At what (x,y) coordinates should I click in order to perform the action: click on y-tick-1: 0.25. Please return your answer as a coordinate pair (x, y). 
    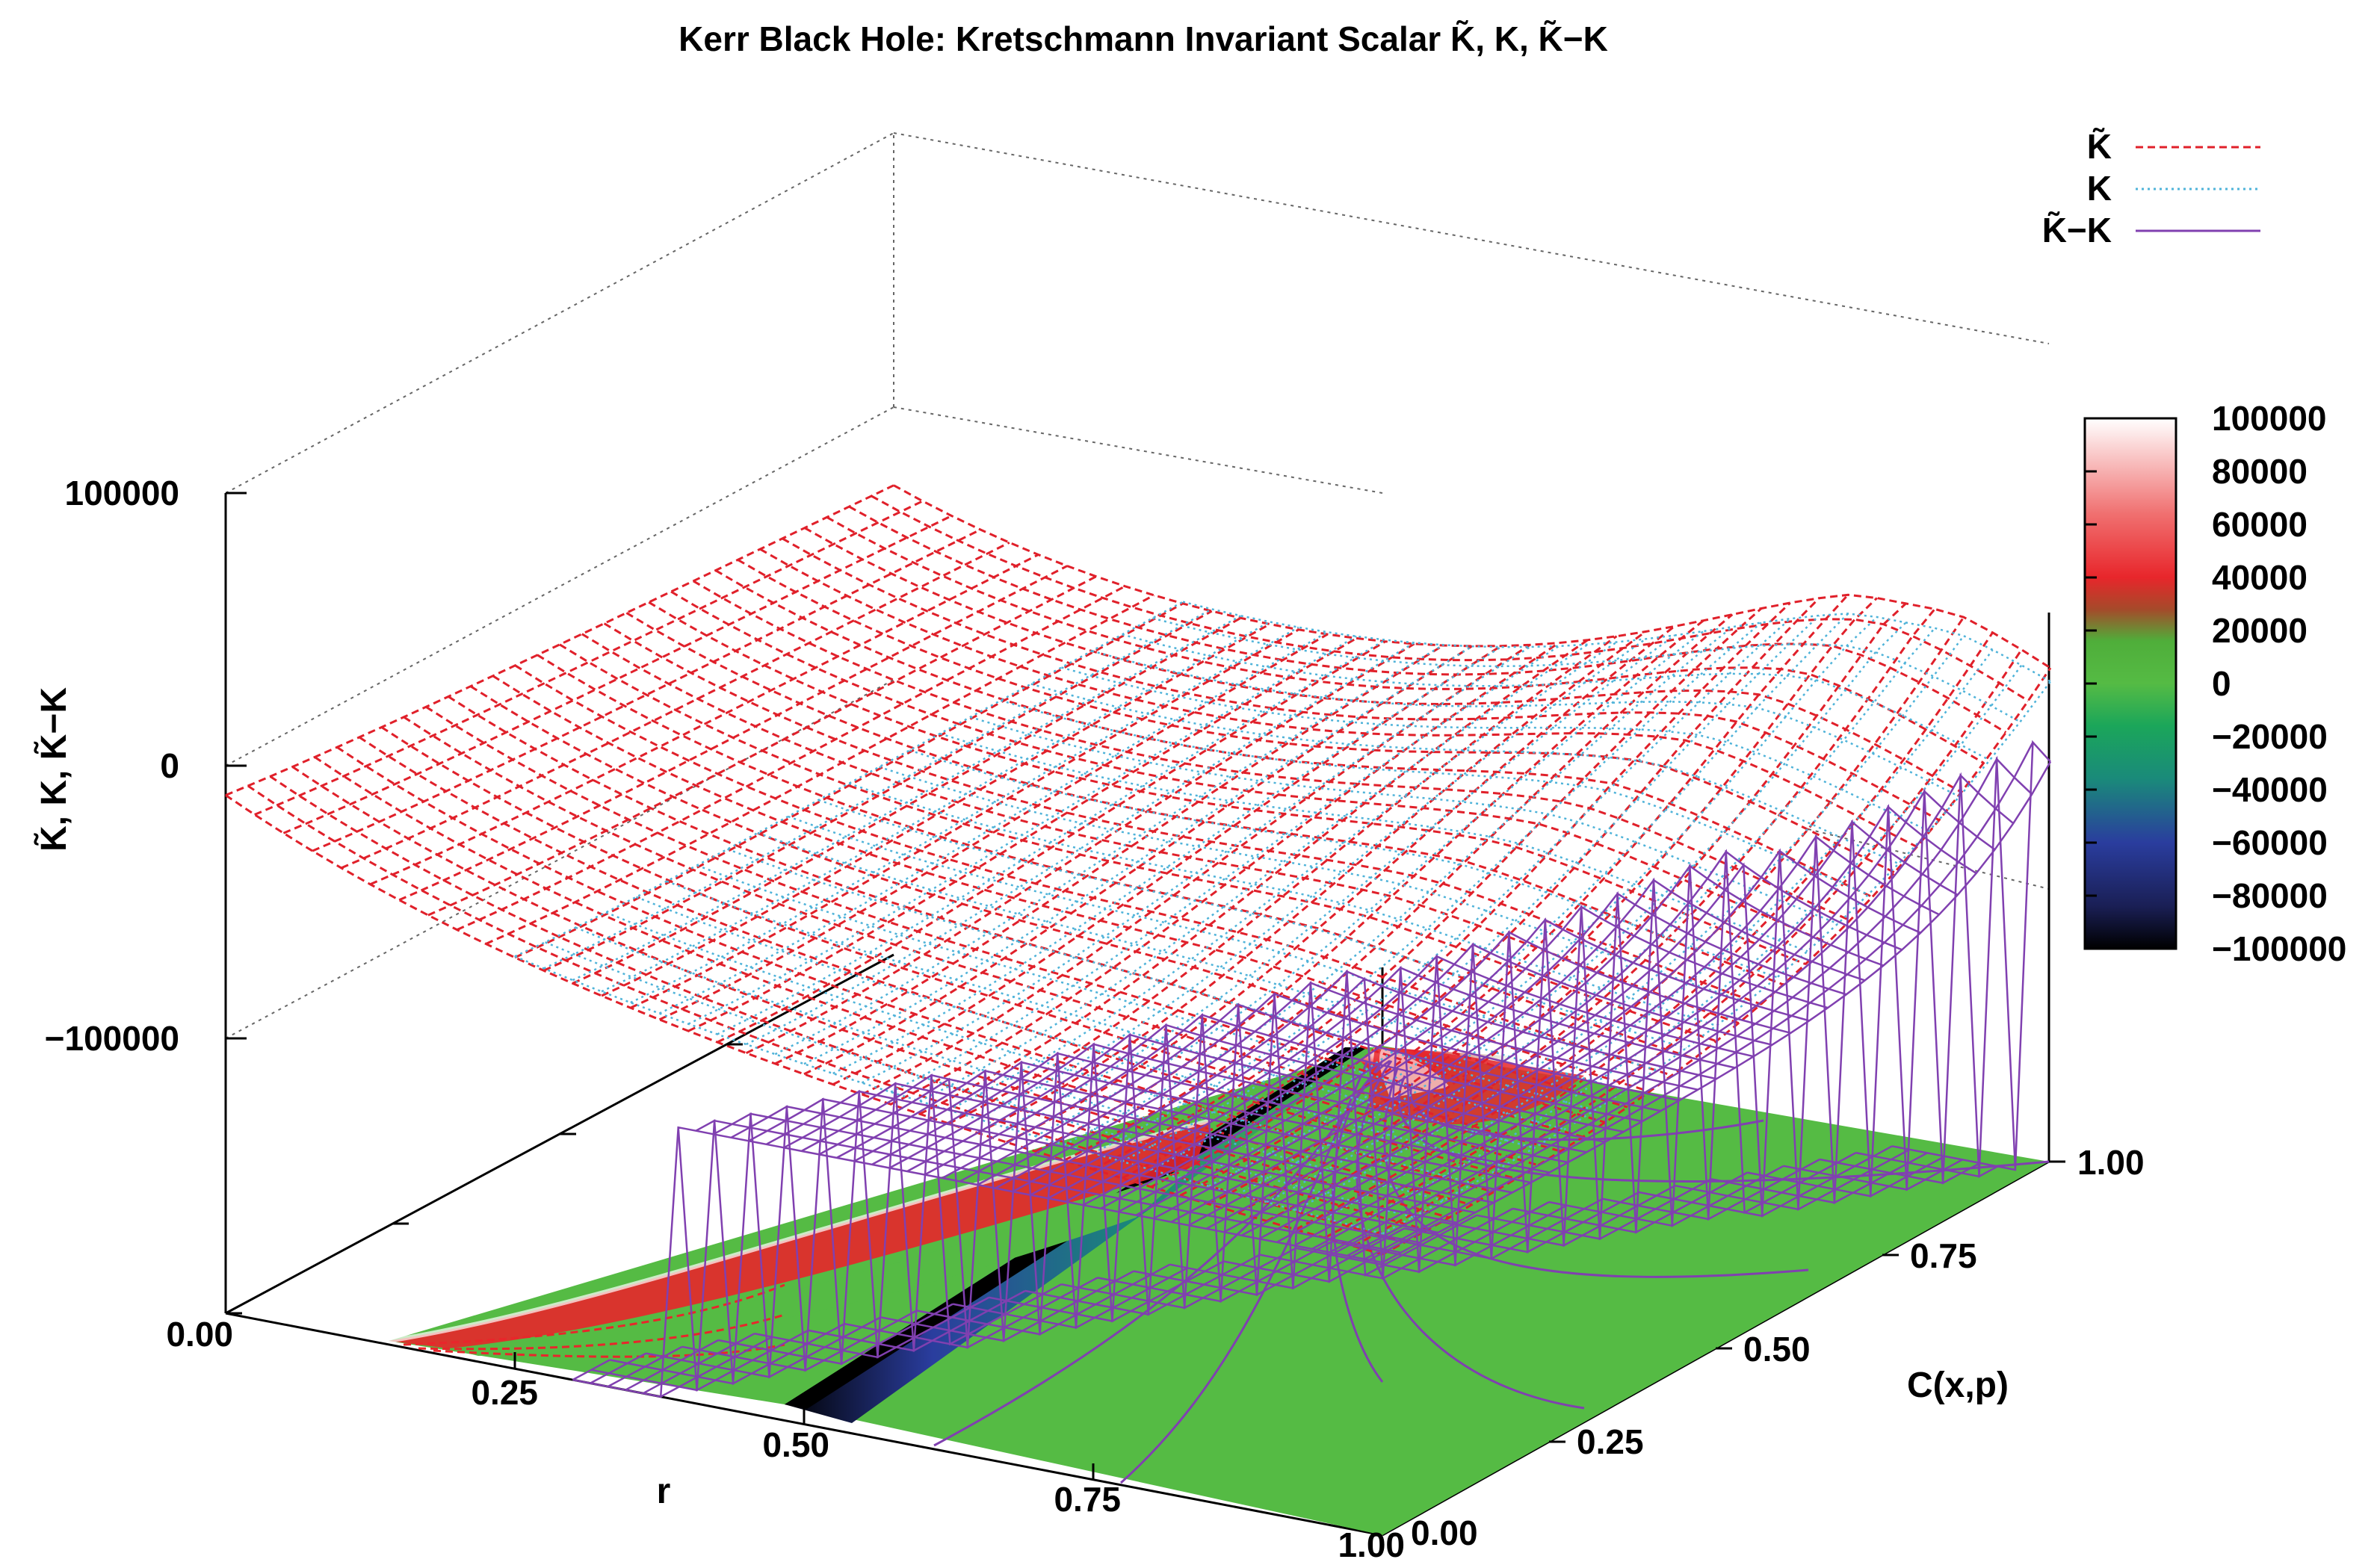
    Looking at the image, I should click on (1610, 1441).